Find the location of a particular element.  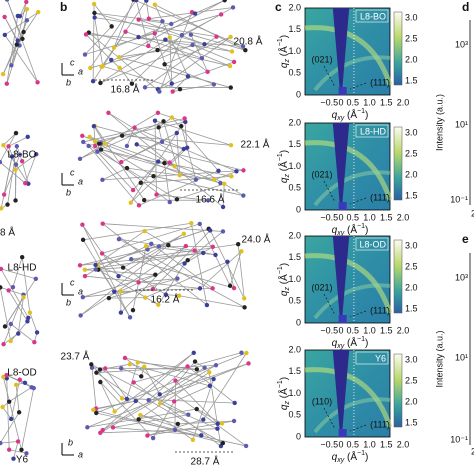

name-box is located at coordinates (372, 244).